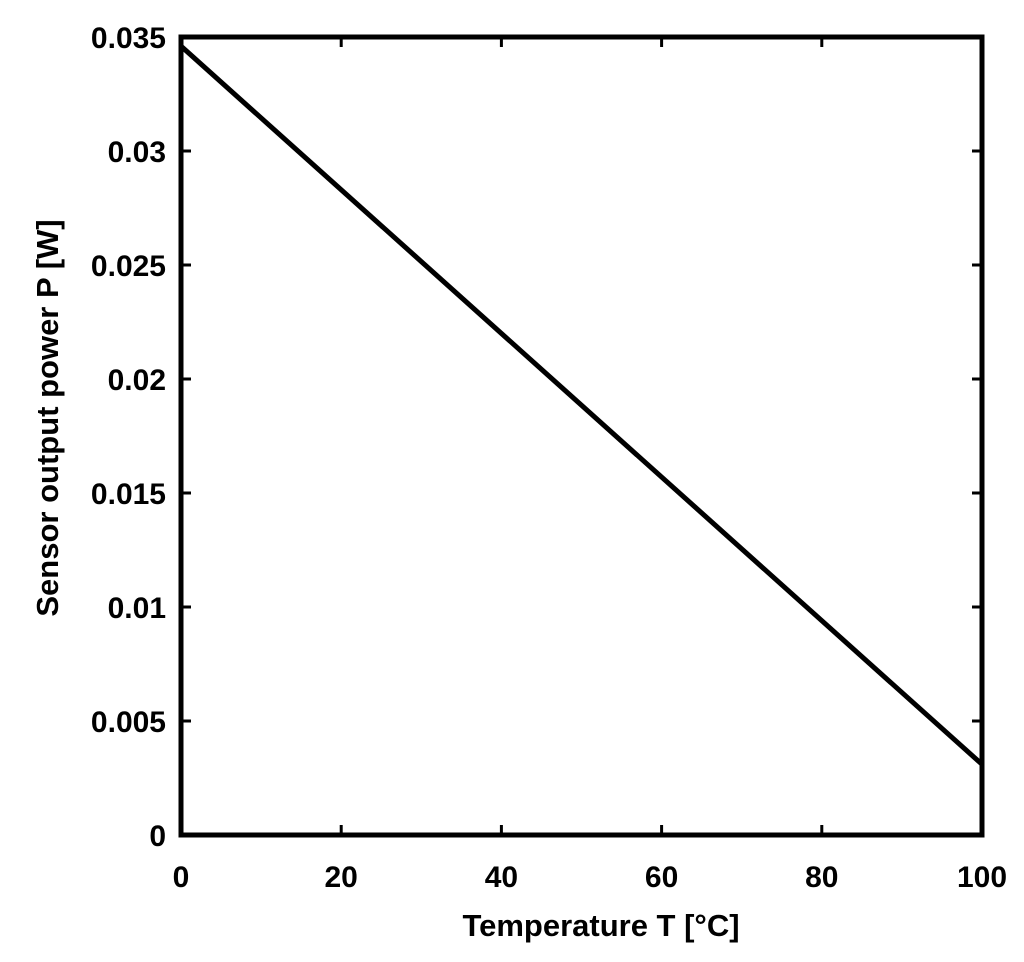 Image resolution: width=1024 pixels, height=962 pixels. What do you see at coordinates (157, 836) in the screenshot?
I see `y-tick-label: 0` at bounding box center [157, 836].